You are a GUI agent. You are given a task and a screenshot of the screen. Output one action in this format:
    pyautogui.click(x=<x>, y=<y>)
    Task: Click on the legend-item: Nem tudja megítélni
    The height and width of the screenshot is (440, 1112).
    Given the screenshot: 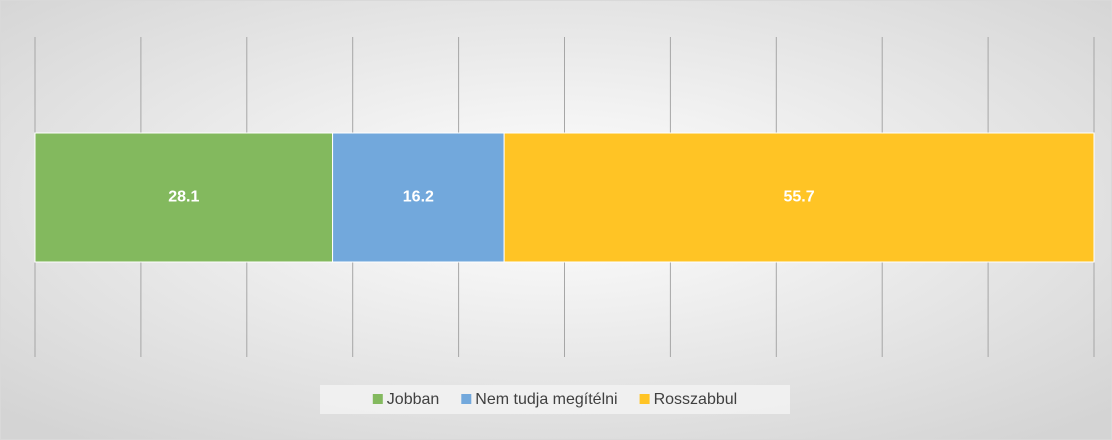 What is the action you would take?
    pyautogui.click(x=539, y=399)
    